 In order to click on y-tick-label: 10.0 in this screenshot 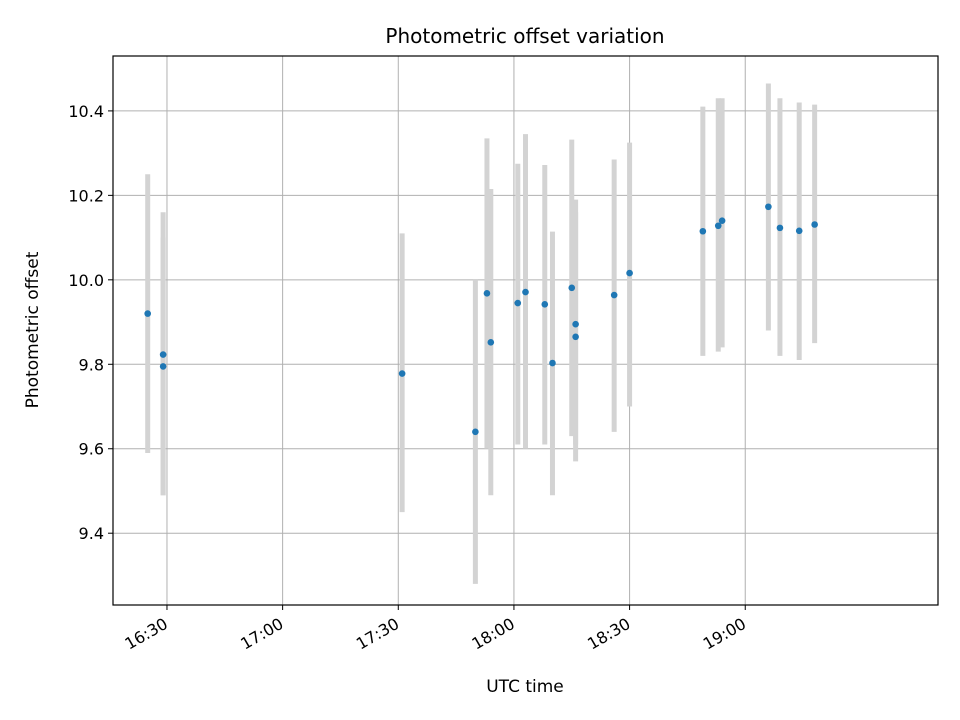, I will do `click(86, 280)`.